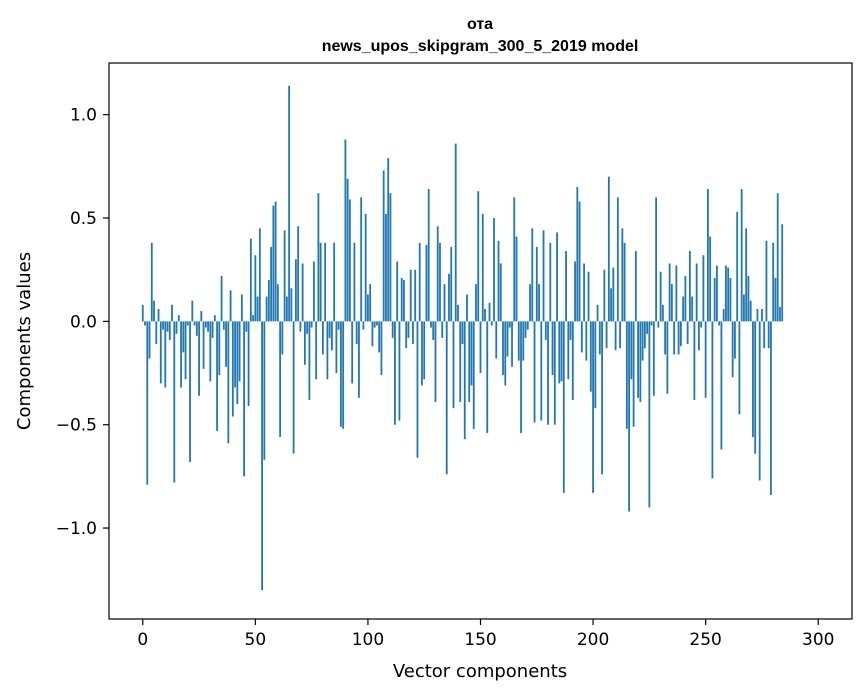 The height and width of the screenshot is (696, 867). What do you see at coordinates (82, 322) in the screenshot?
I see `y-axis-ticks: −1.0 −0.5 0.0 0.5 1.0` at bounding box center [82, 322].